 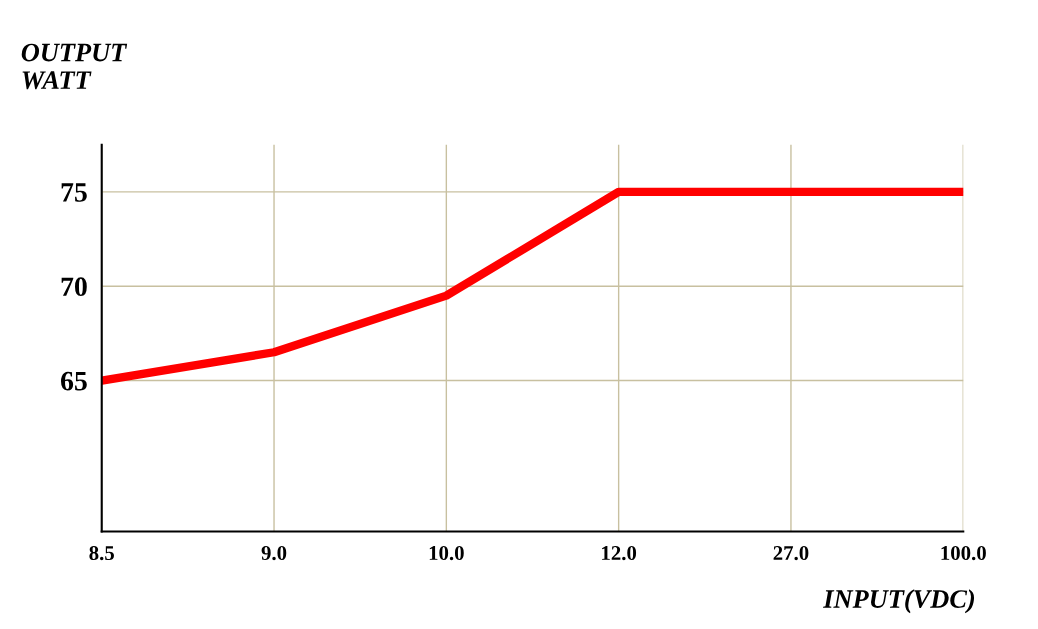 What do you see at coordinates (446, 553) in the screenshot?
I see `x-tick-label: 10.0` at bounding box center [446, 553].